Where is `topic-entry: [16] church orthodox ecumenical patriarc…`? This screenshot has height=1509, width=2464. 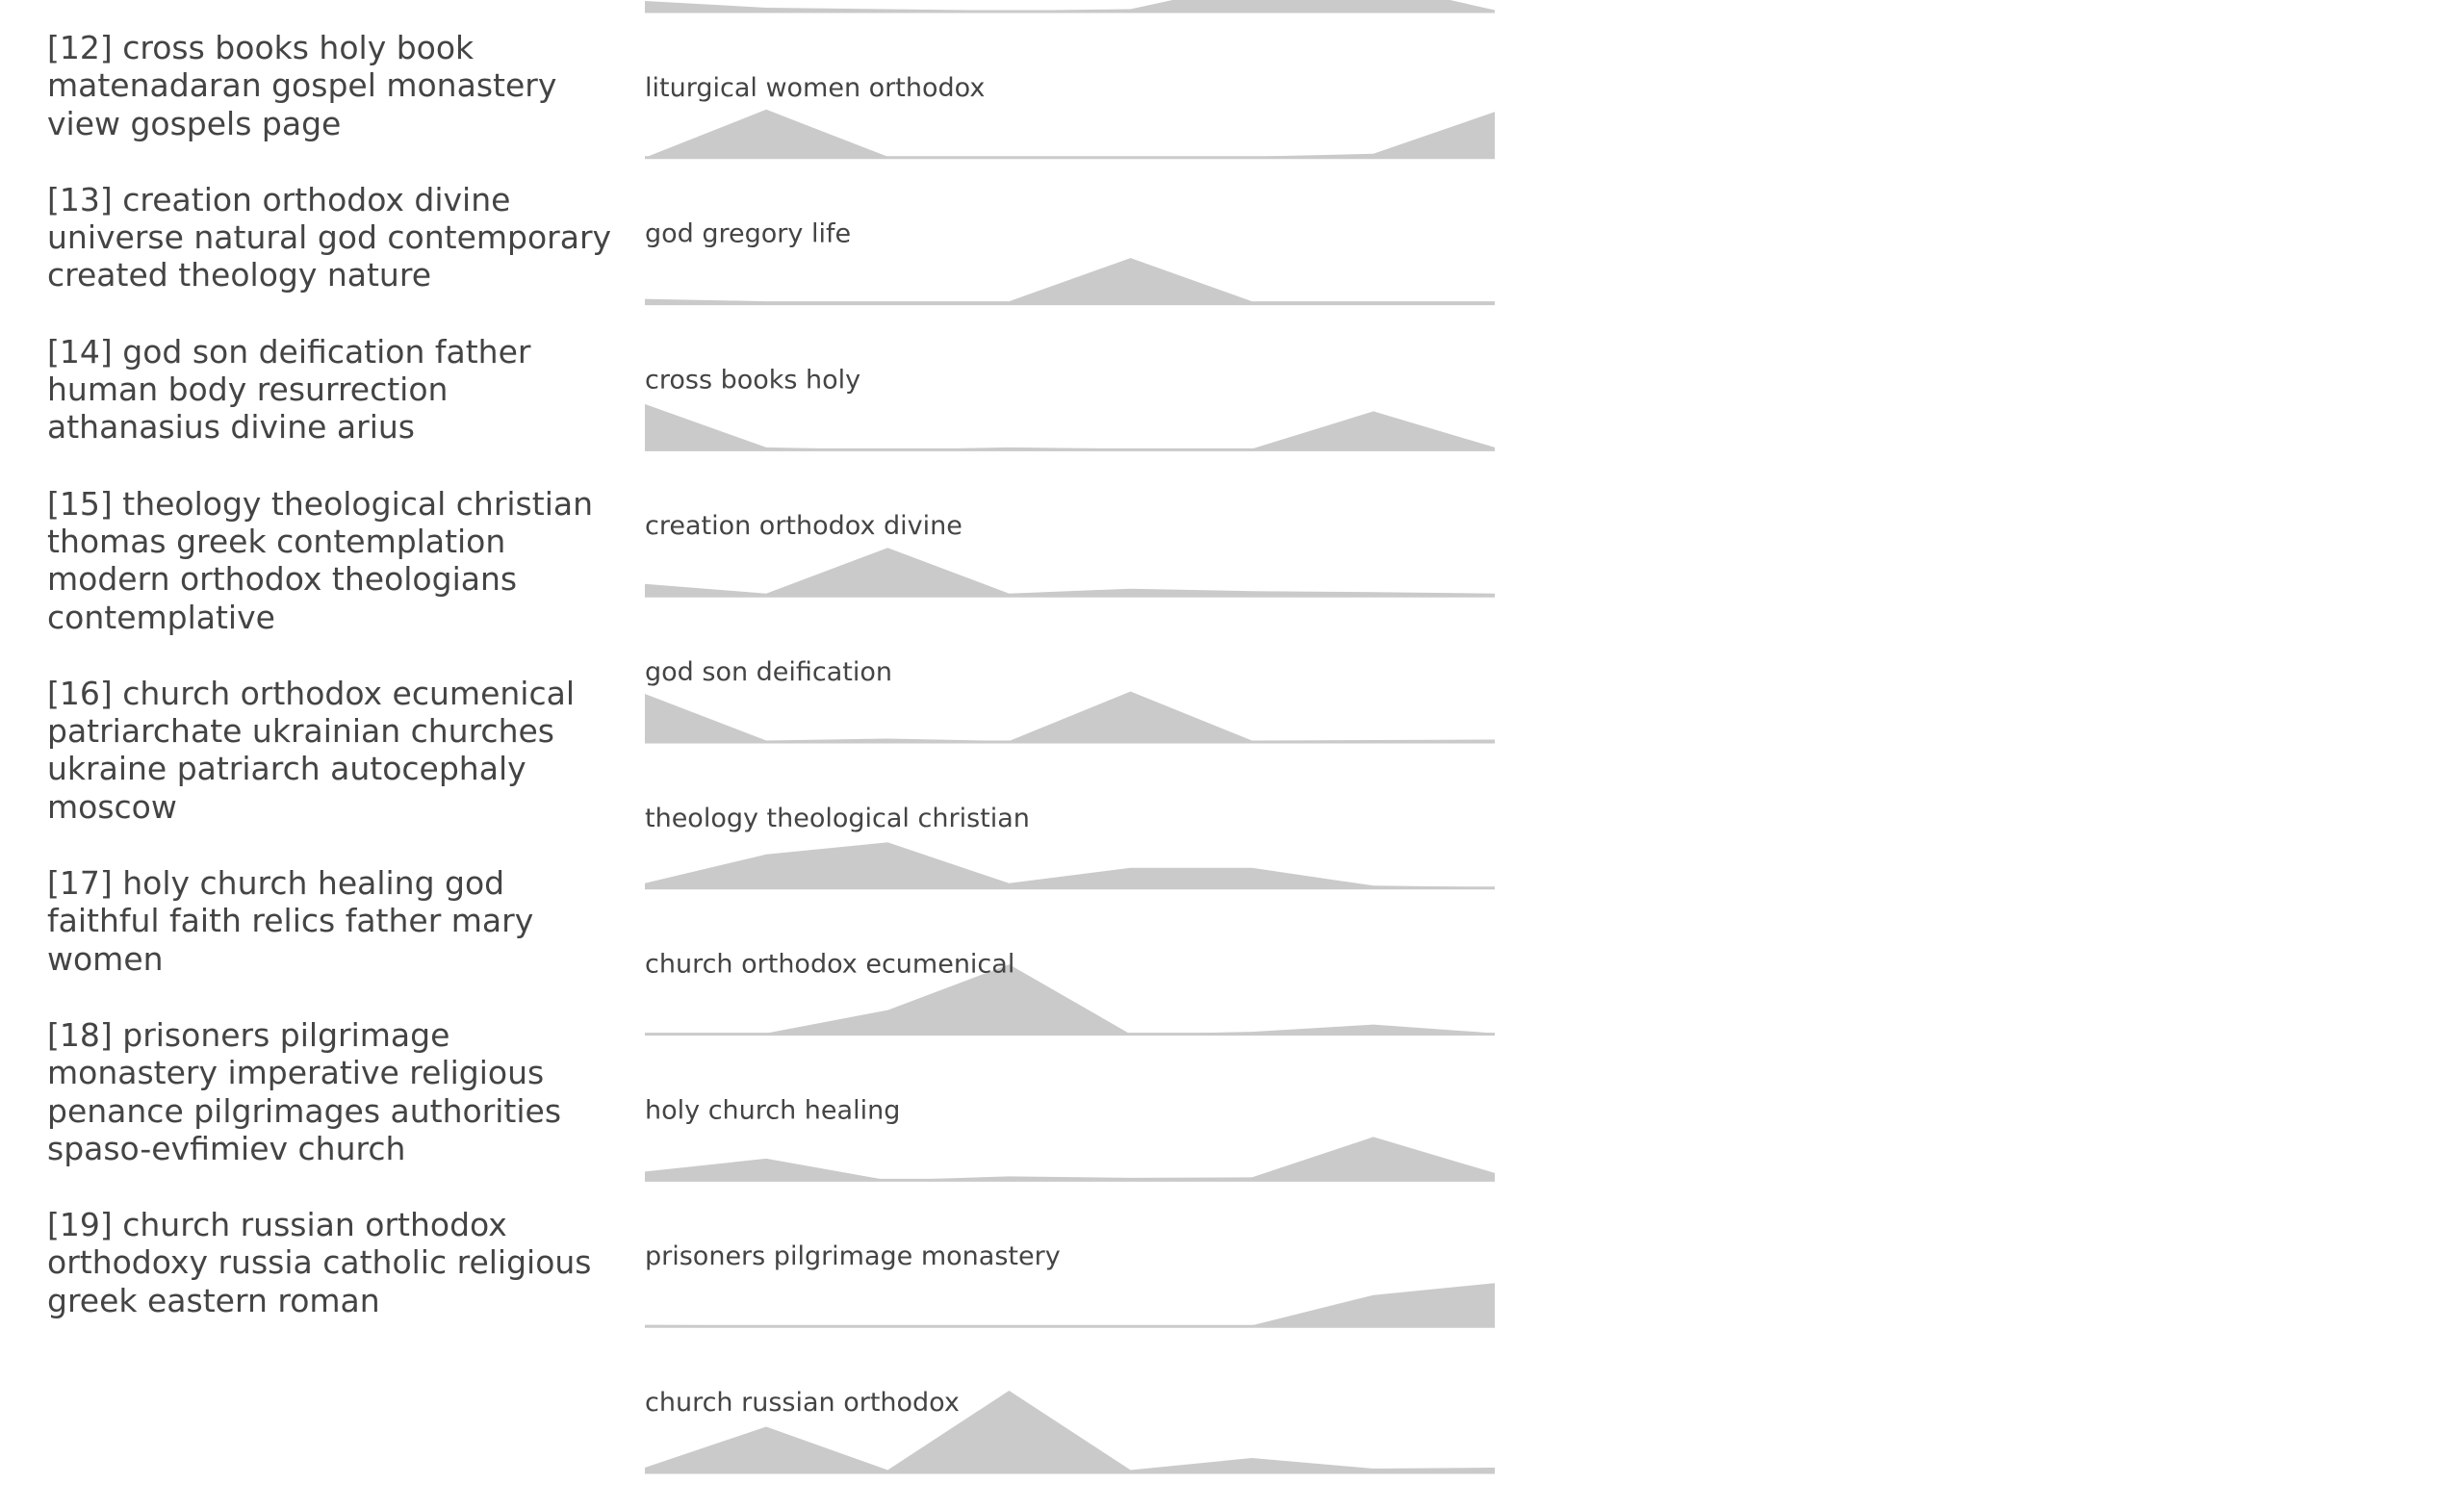 topic-entry: [16] church orthodox ecumenical patriarc… is located at coordinates (336, 750).